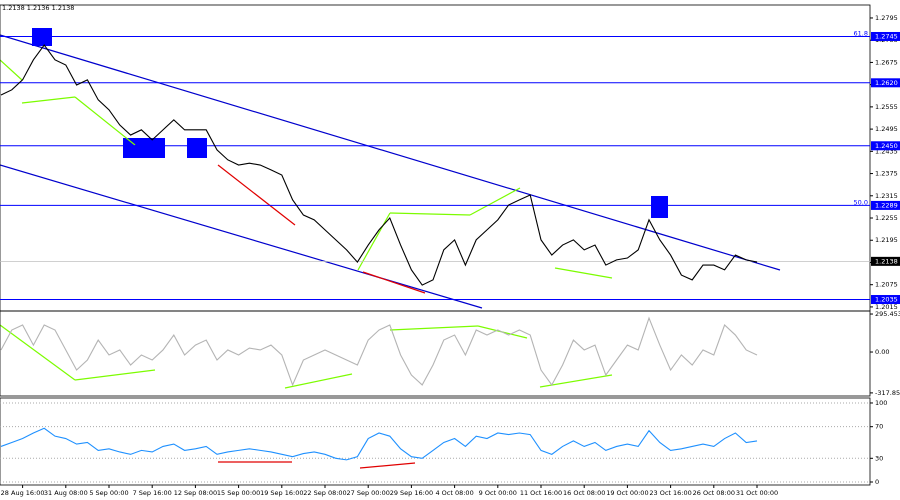 The image size is (900, 500). What do you see at coordinates (152, 493) in the screenshot?
I see `x-tick-label: 7 Sep 16:00` at bounding box center [152, 493].